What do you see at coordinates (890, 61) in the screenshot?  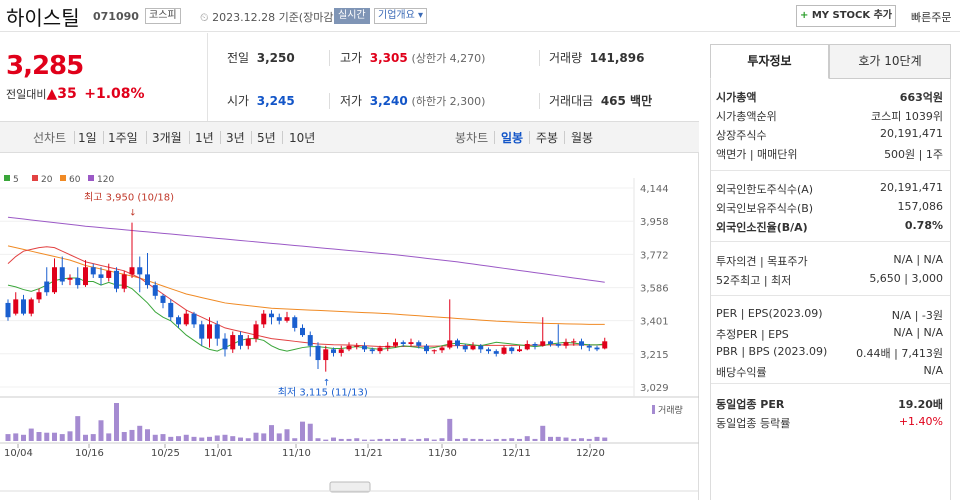 I see `tab-orderbook: 호가 10단계` at bounding box center [890, 61].